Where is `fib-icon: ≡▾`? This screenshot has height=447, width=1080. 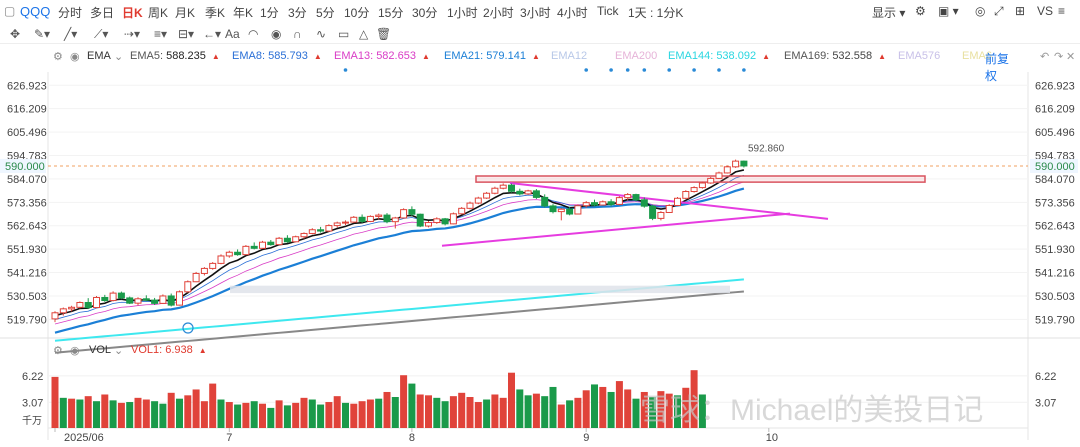 fib-icon: ≡▾ is located at coordinates (161, 34).